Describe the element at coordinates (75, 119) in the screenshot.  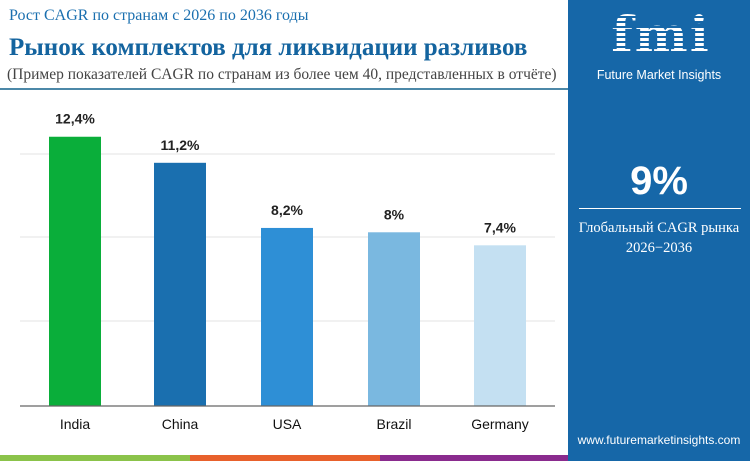
I see `data-label: 12,4%` at that location.